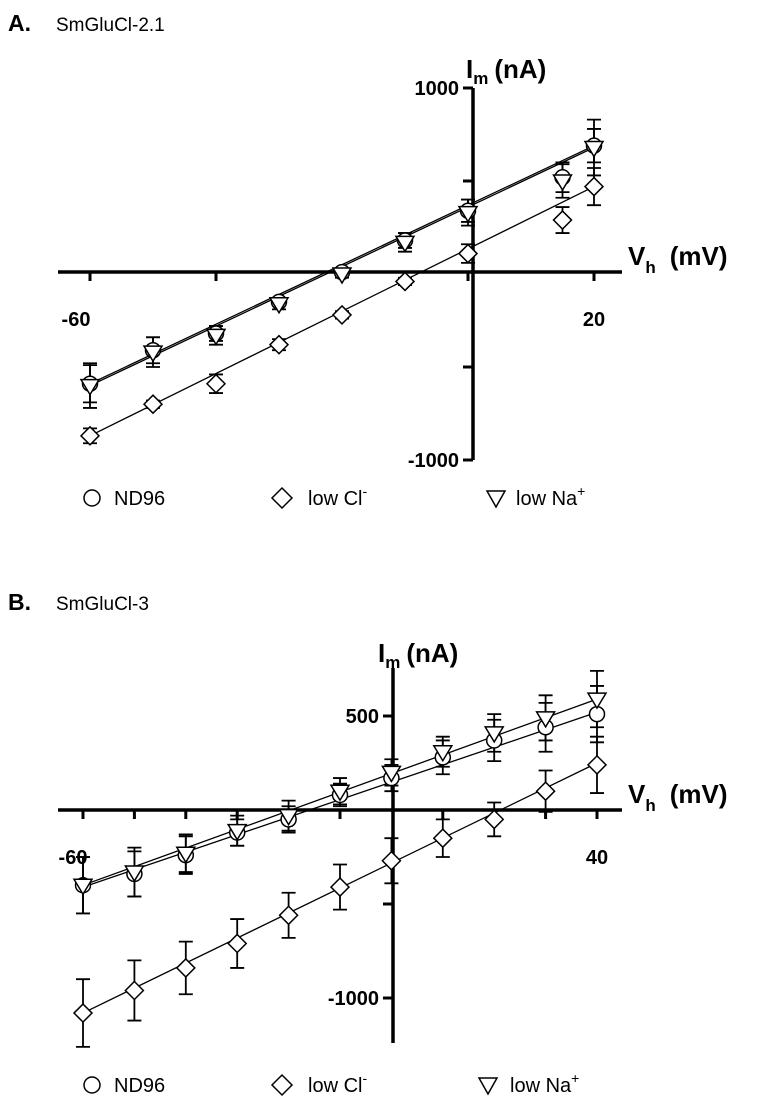 This screenshot has width=760, height=1101. What do you see at coordinates (73, 858) in the screenshot?
I see `panel-b-x-tick-label: -60` at bounding box center [73, 858].